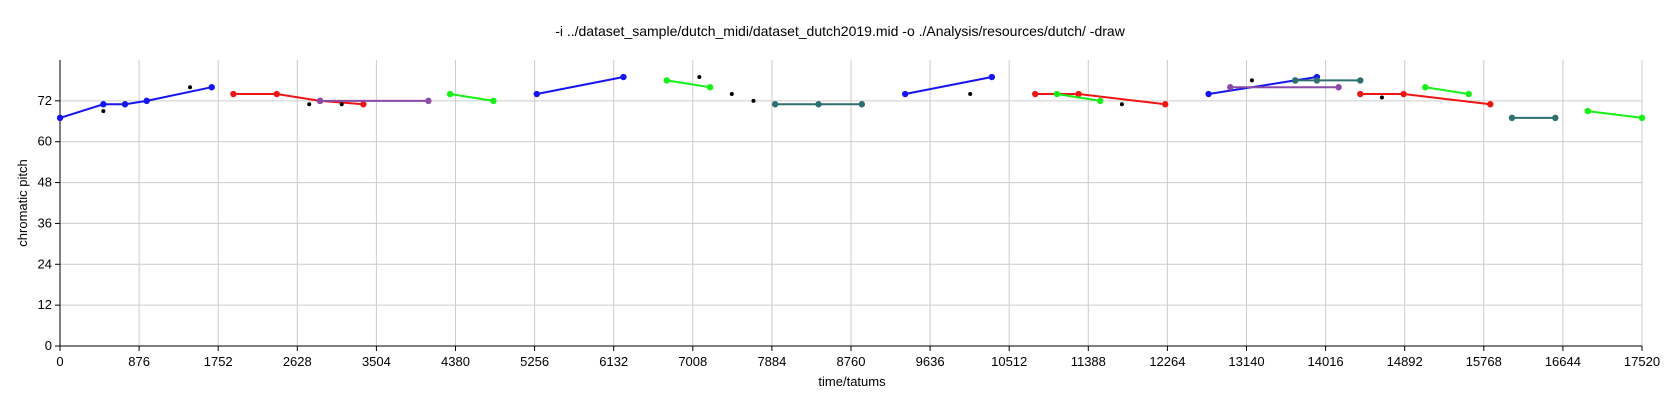 The height and width of the screenshot is (406, 1680). I want to click on x-tick-label: 16644, so click(1563, 361).